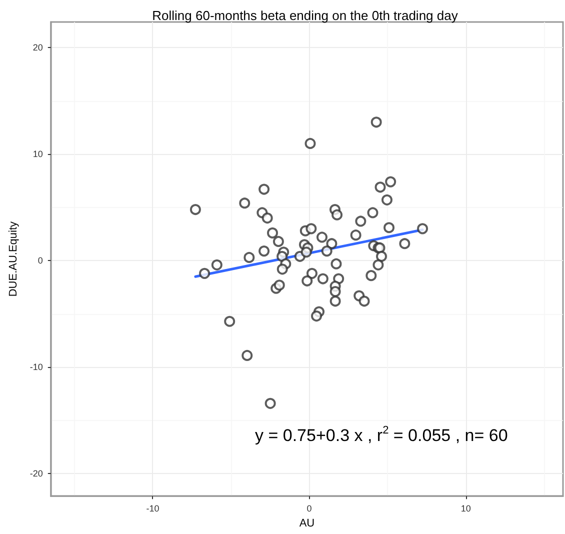 The height and width of the screenshot is (534, 565). What do you see at coordinates (36, 473) in the screenshot?
I see `y-tick-label: -20` at bounding box center [36, 473].